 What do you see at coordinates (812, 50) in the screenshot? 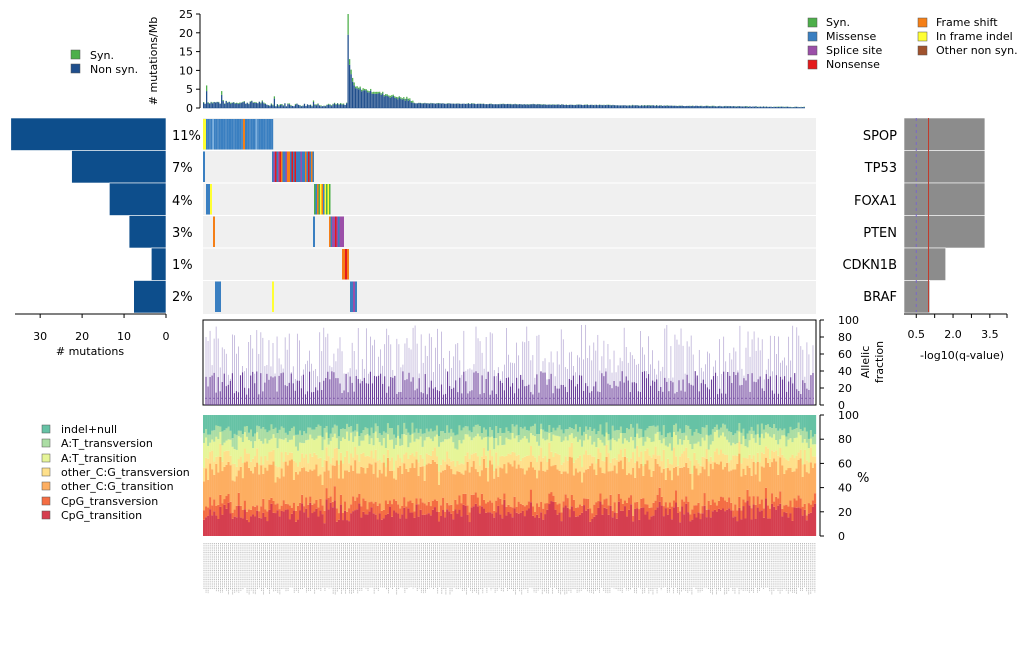
I see `legend-swatch-splice-site` at bounding box center [812, 50].